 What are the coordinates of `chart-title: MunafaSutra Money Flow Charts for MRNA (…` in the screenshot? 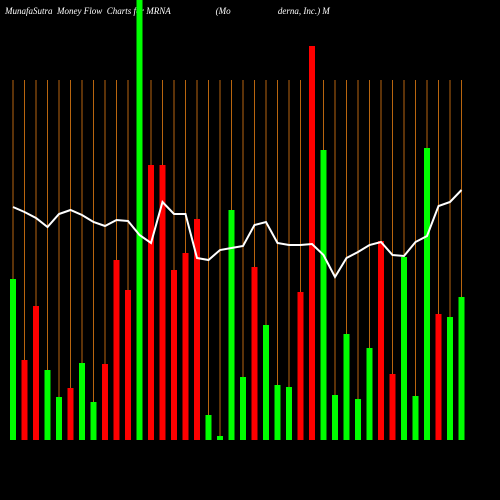 It's located at (167, 11).